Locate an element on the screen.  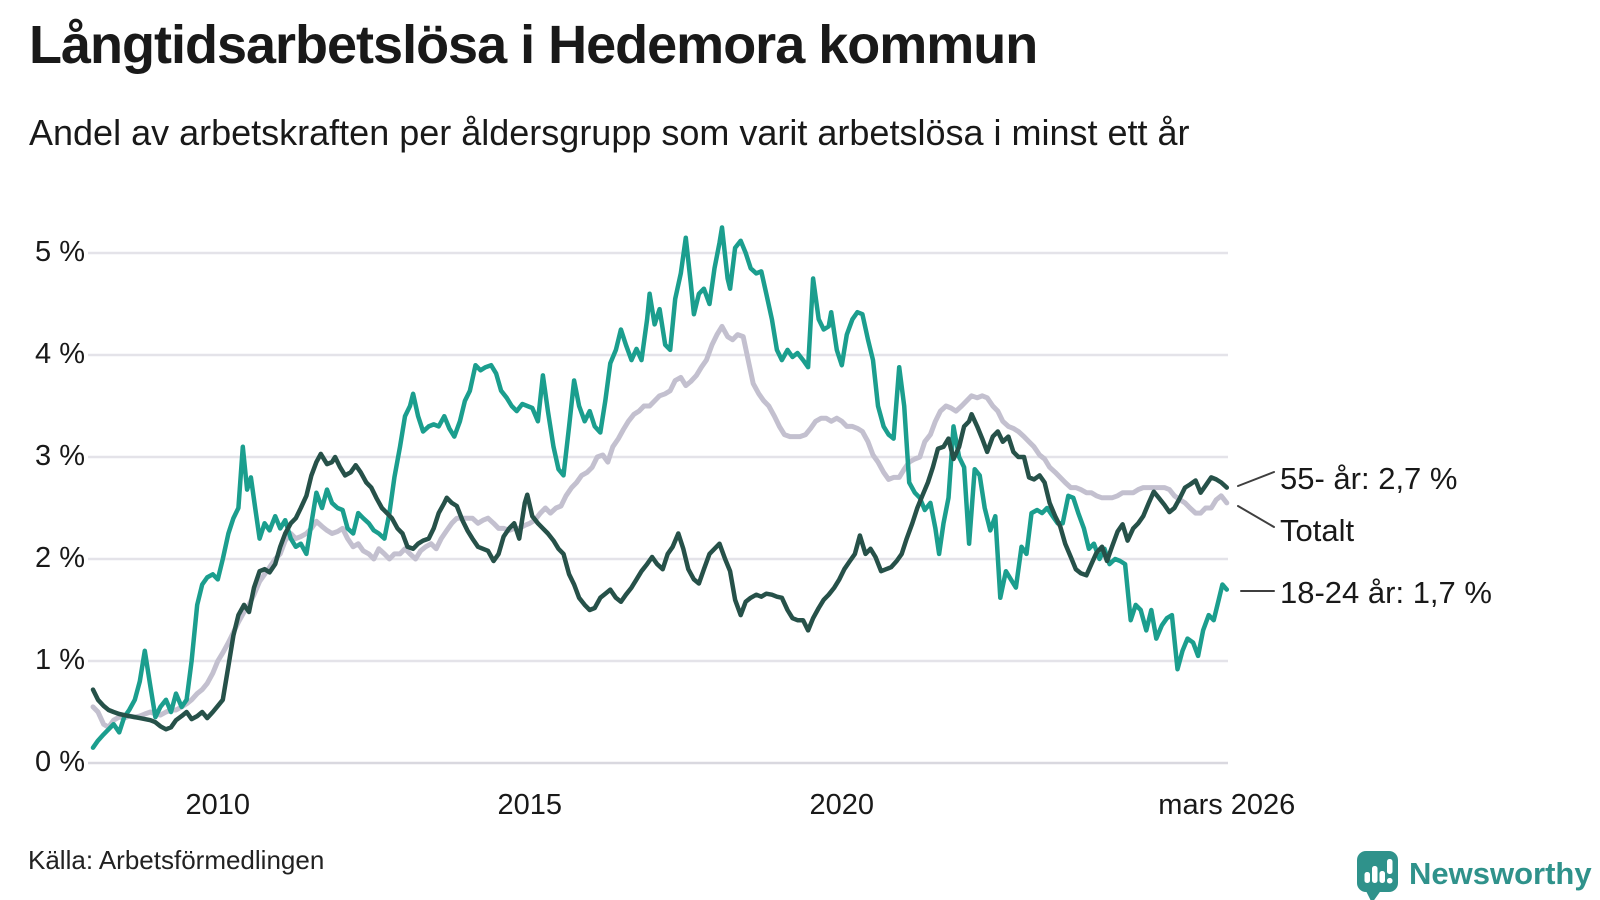
x-tick-label: 2015 is located at coordinates (530, 805).